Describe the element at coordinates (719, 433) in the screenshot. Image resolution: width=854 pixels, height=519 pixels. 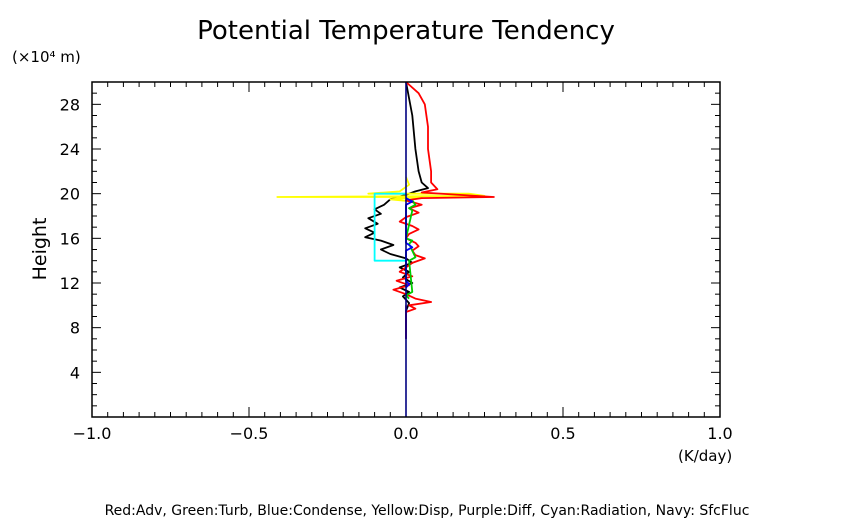
I see `x-tick-label: 1.0` at that location.